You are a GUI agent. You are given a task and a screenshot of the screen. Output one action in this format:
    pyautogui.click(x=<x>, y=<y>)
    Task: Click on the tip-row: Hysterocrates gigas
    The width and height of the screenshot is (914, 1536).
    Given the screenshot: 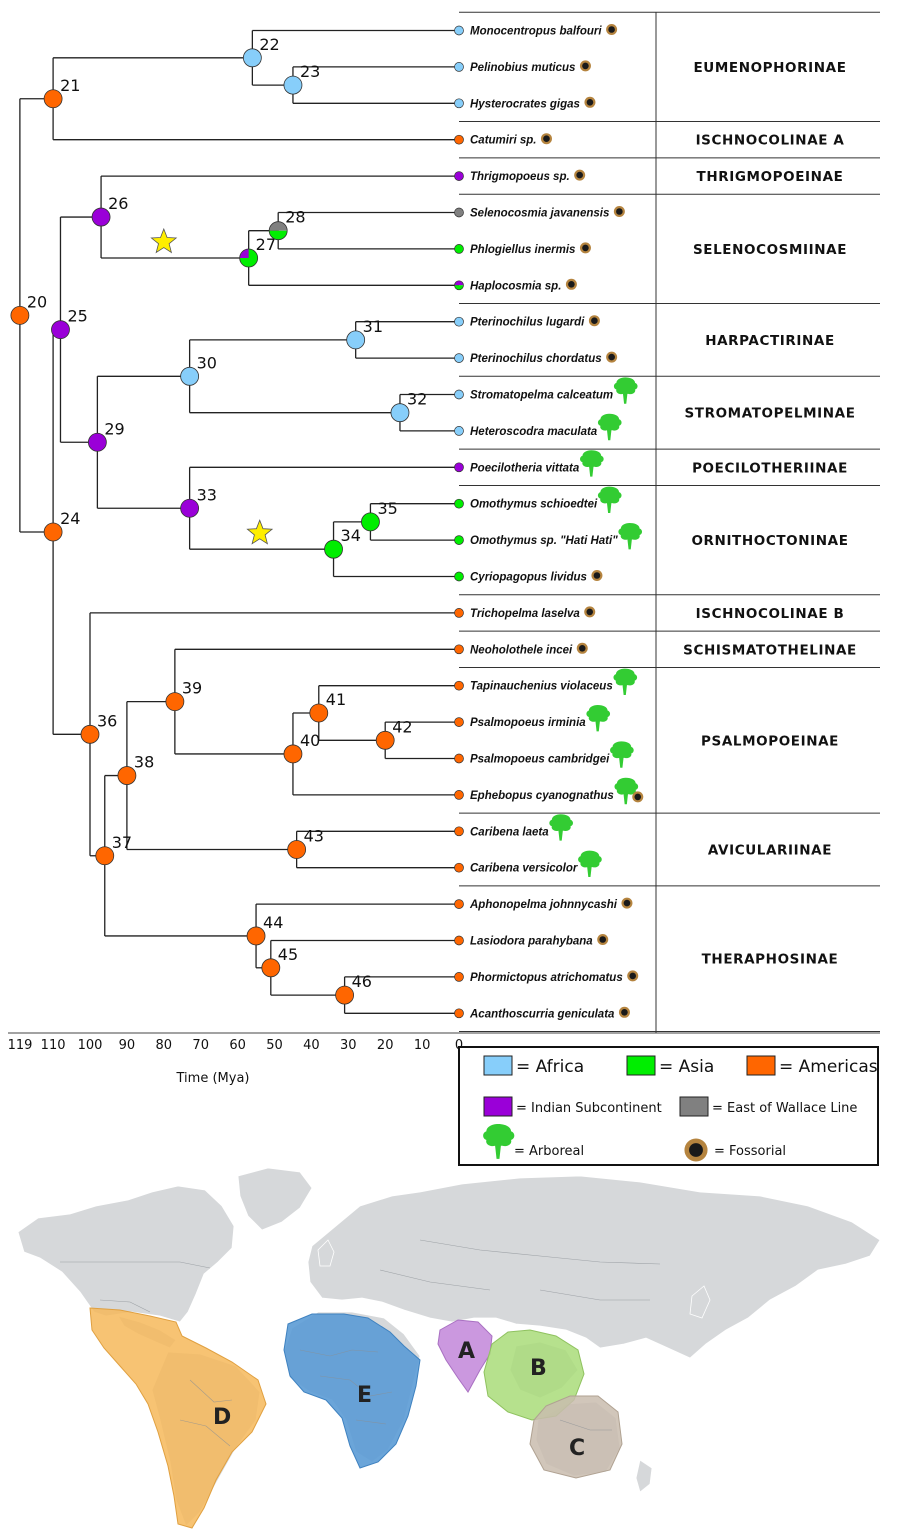 What is the action you would take?
    pyautogui.click(x=525, y=103)
    